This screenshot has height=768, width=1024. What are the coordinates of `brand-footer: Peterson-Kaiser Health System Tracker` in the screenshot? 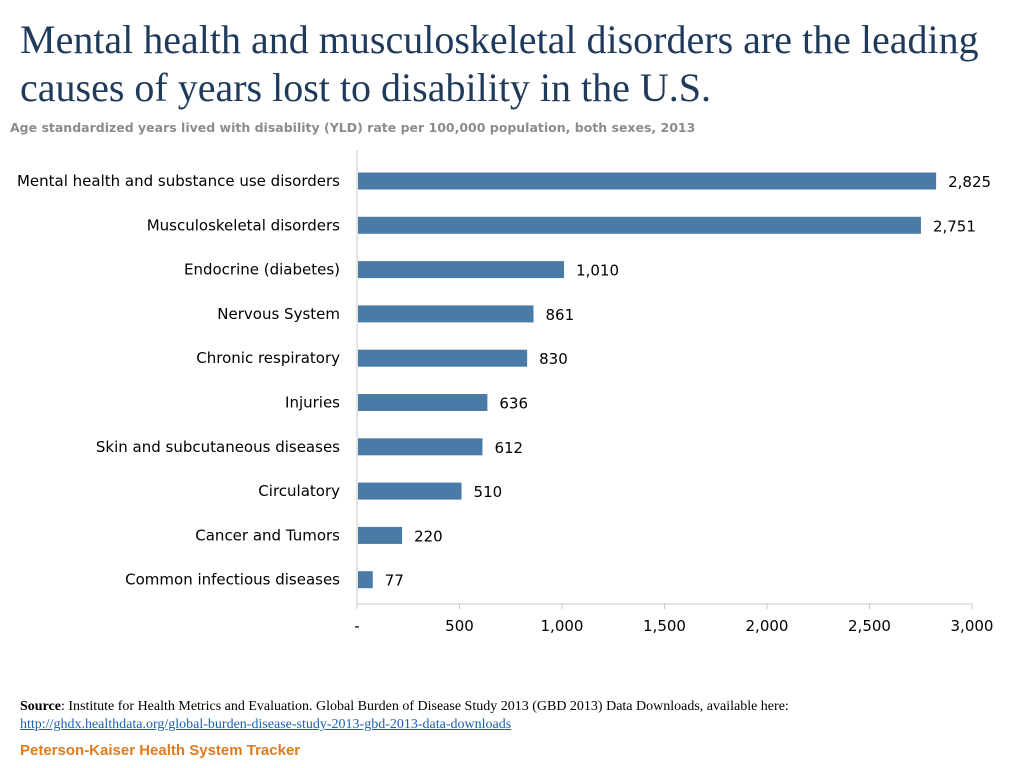 It's located at (160, 750).